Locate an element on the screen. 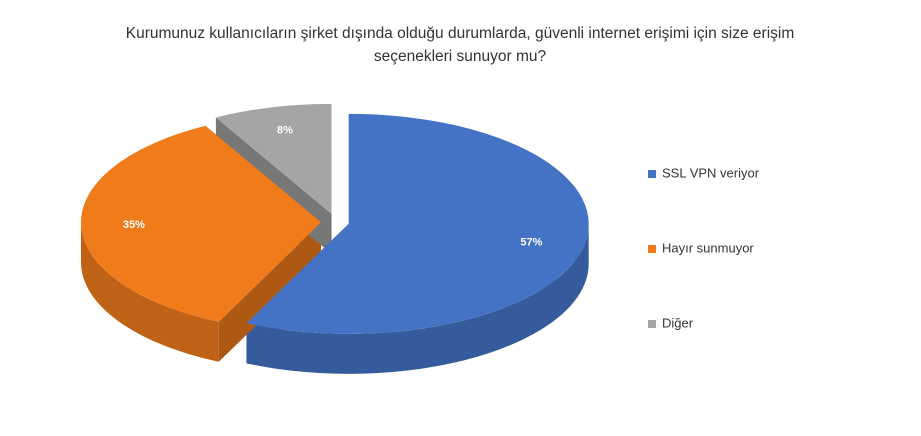 This screenshot has height=436, width=921. data-label: 35% is located at coordinates (134, 225).